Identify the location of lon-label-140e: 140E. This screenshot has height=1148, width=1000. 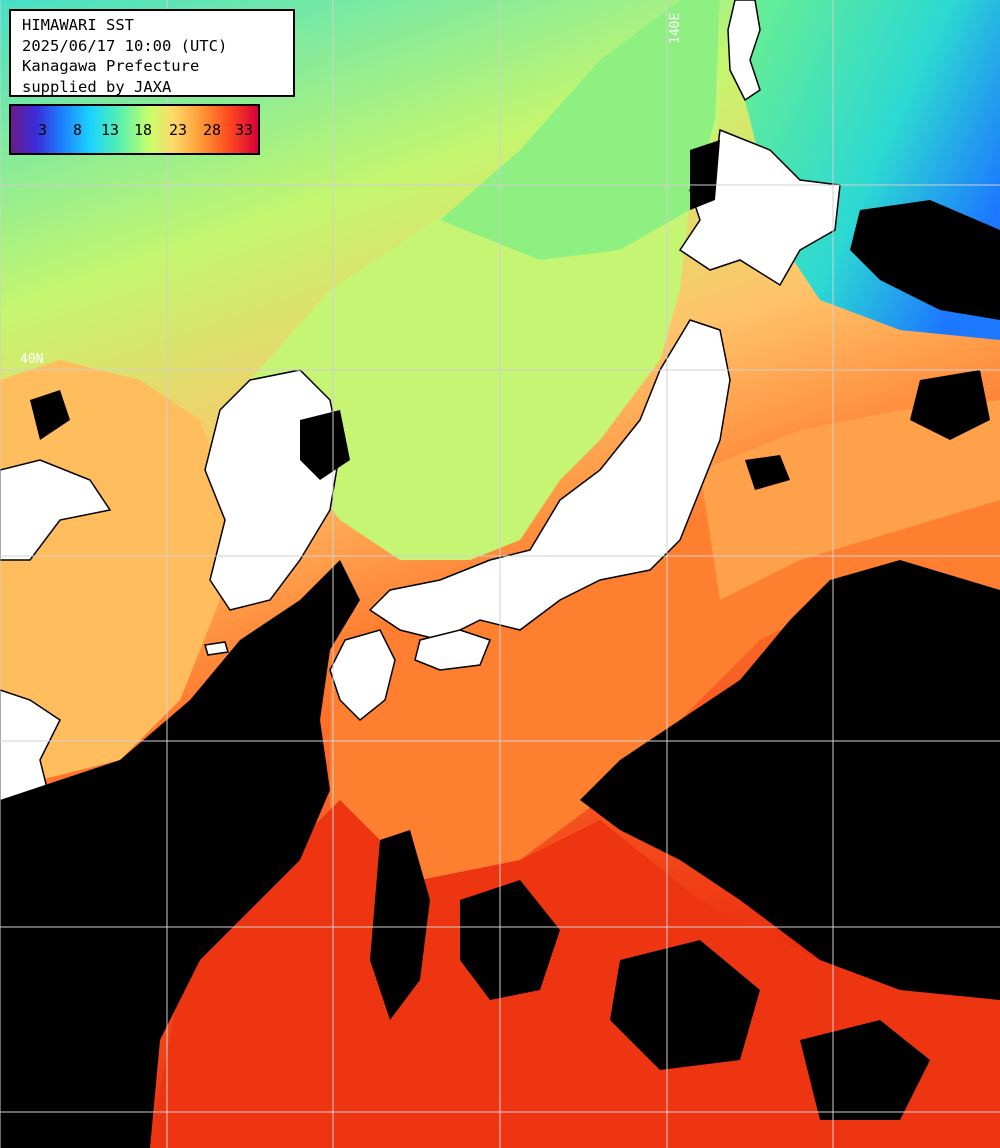
(675, 28).